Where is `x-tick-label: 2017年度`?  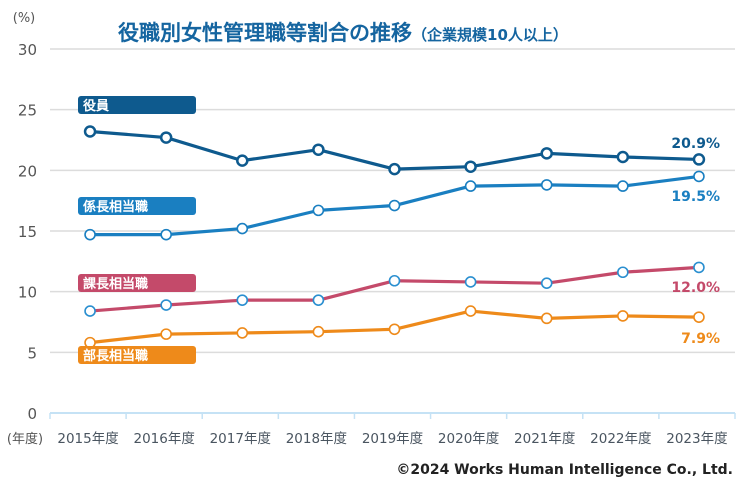 x-tick-label: 2017年度 is located at coordinates (240, 439).